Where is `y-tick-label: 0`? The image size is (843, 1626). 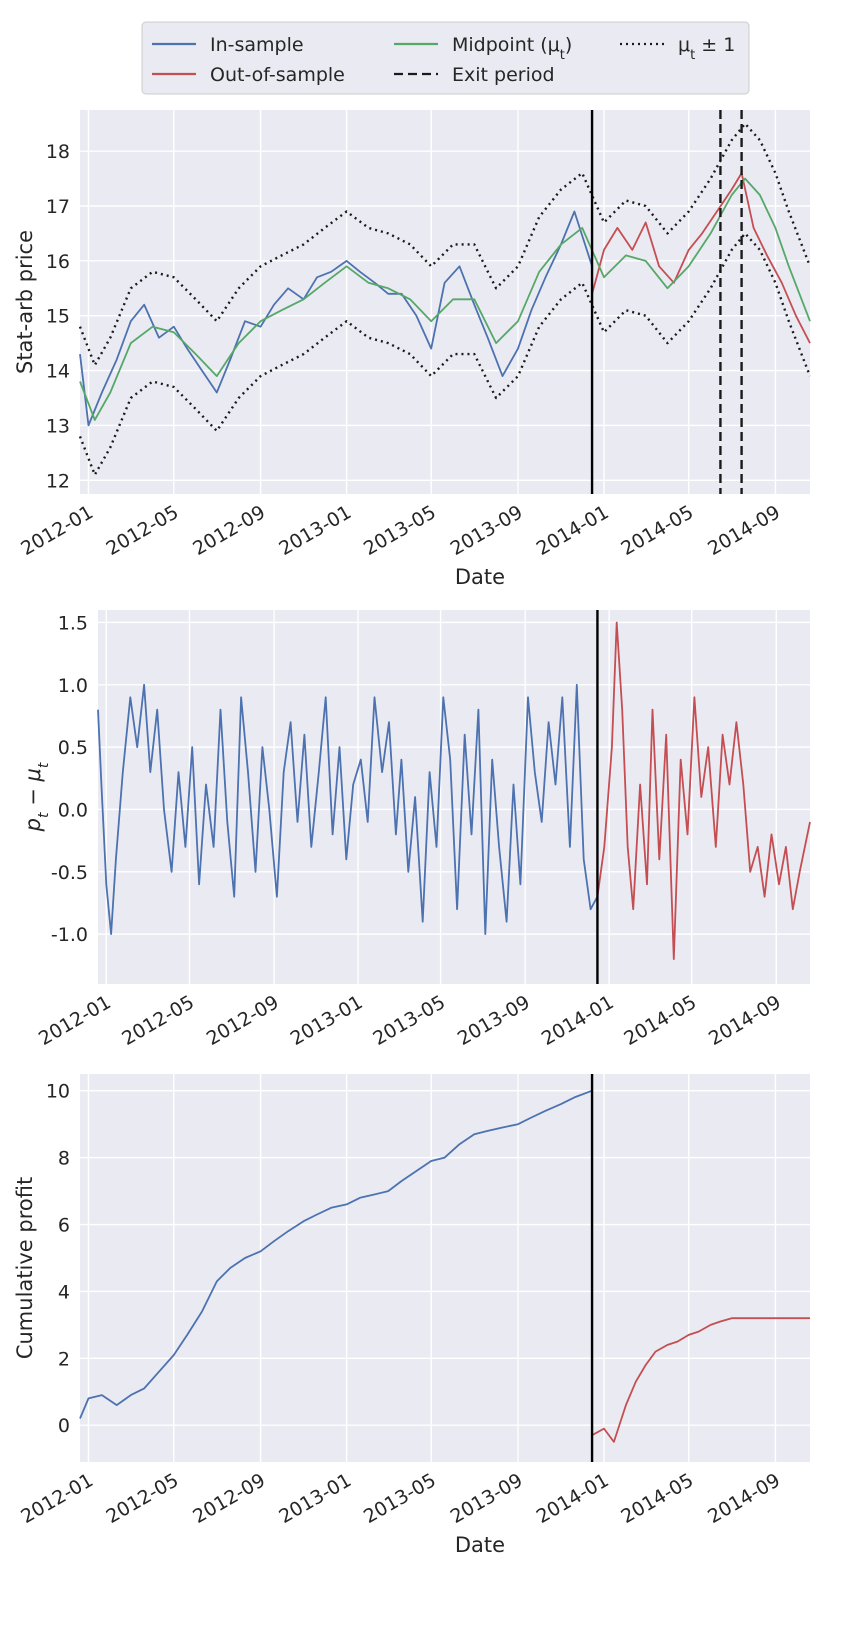 y-tick-label: 0 is located at coordinates (64, 1426).